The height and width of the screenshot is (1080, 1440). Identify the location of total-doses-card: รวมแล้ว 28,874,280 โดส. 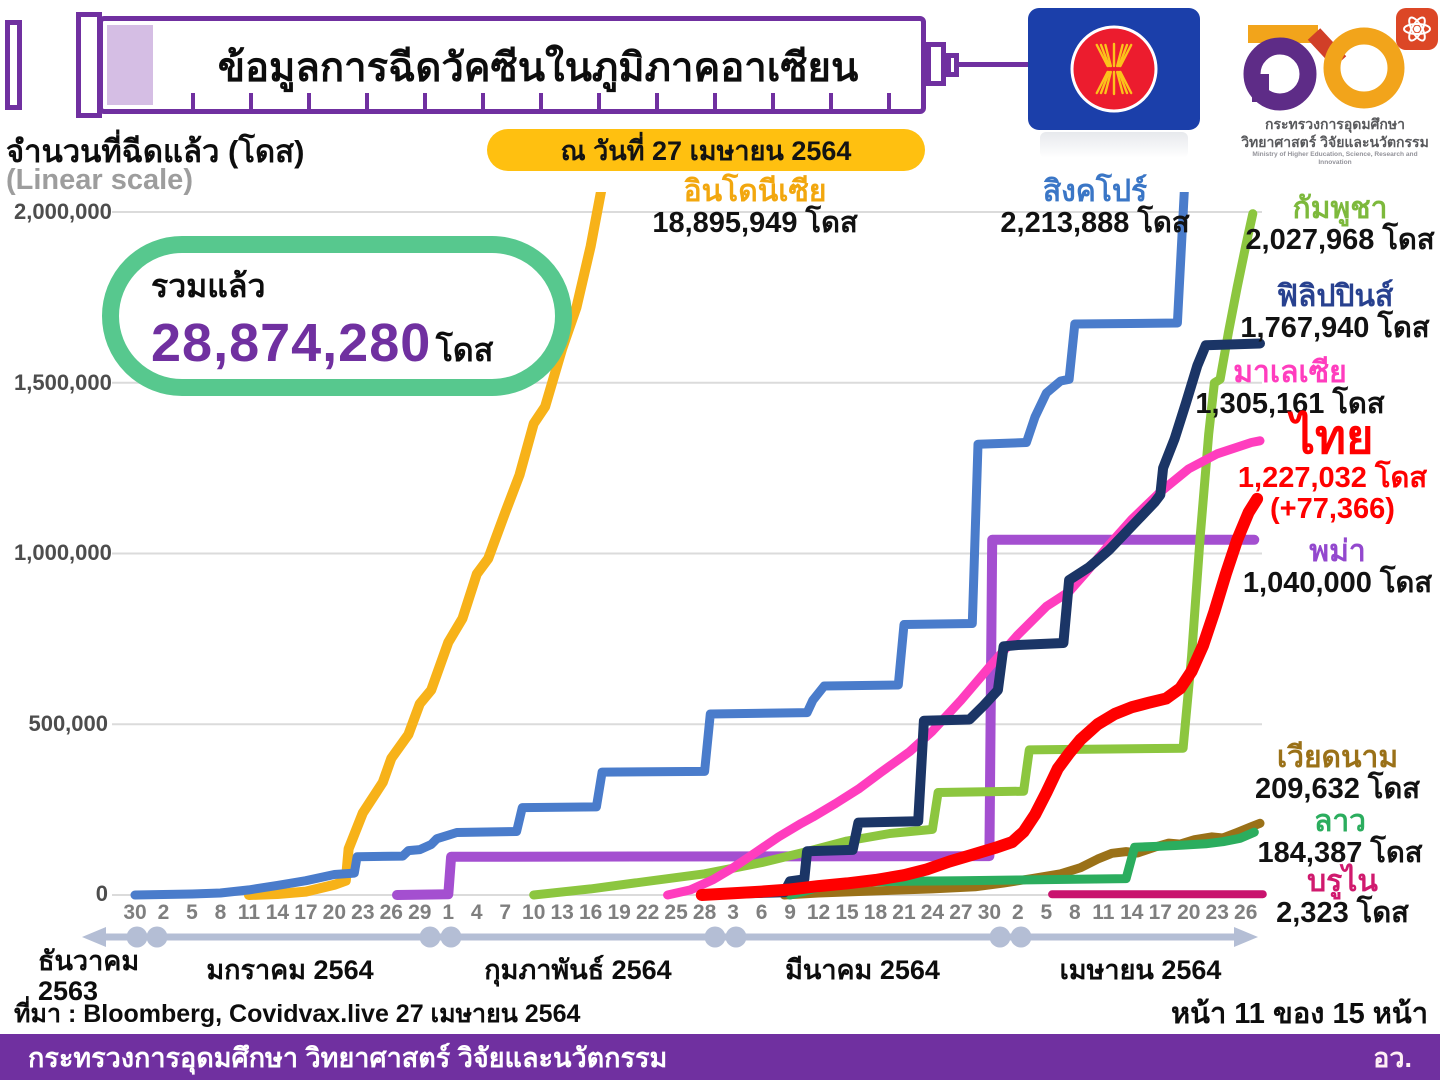
(337, 316).